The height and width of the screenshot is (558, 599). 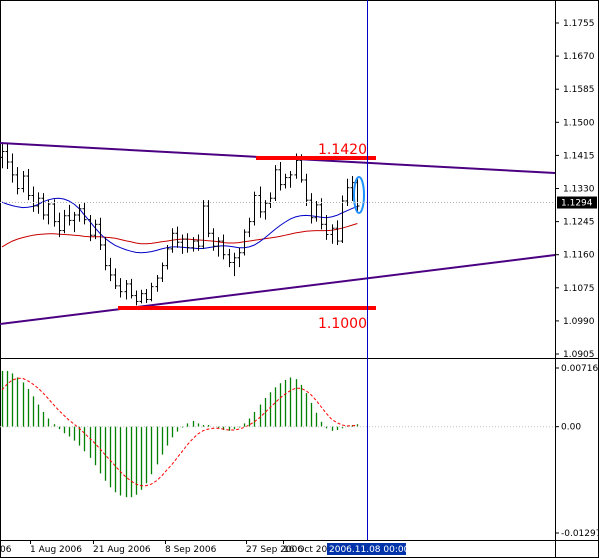 I want to click on oscillator-signal-line, so click(x=179, y=432).